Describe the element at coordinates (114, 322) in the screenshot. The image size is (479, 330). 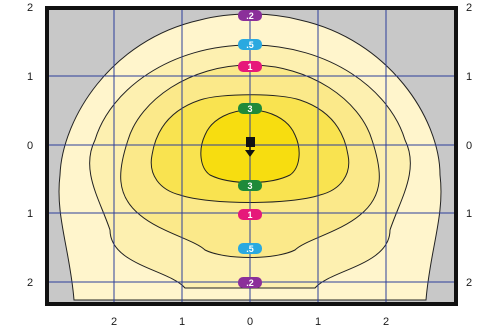
I see `x-tick-0: 2` at that location.